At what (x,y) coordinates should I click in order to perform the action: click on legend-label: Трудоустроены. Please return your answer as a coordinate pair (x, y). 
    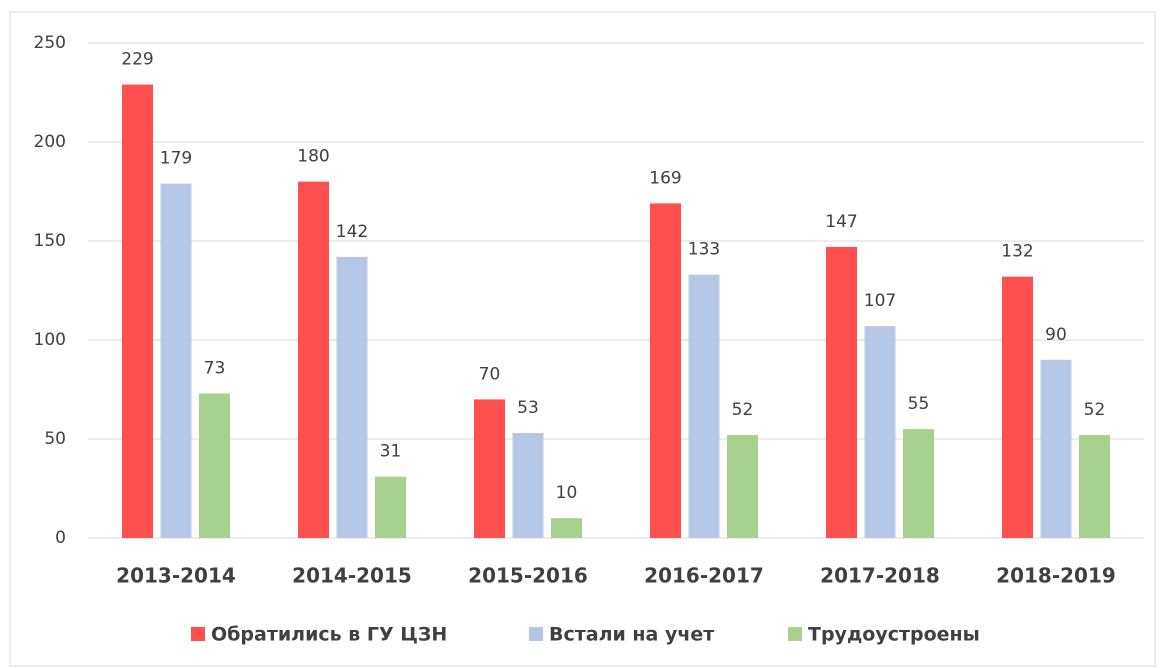
    Looking at the image, I should click on (894, 635).